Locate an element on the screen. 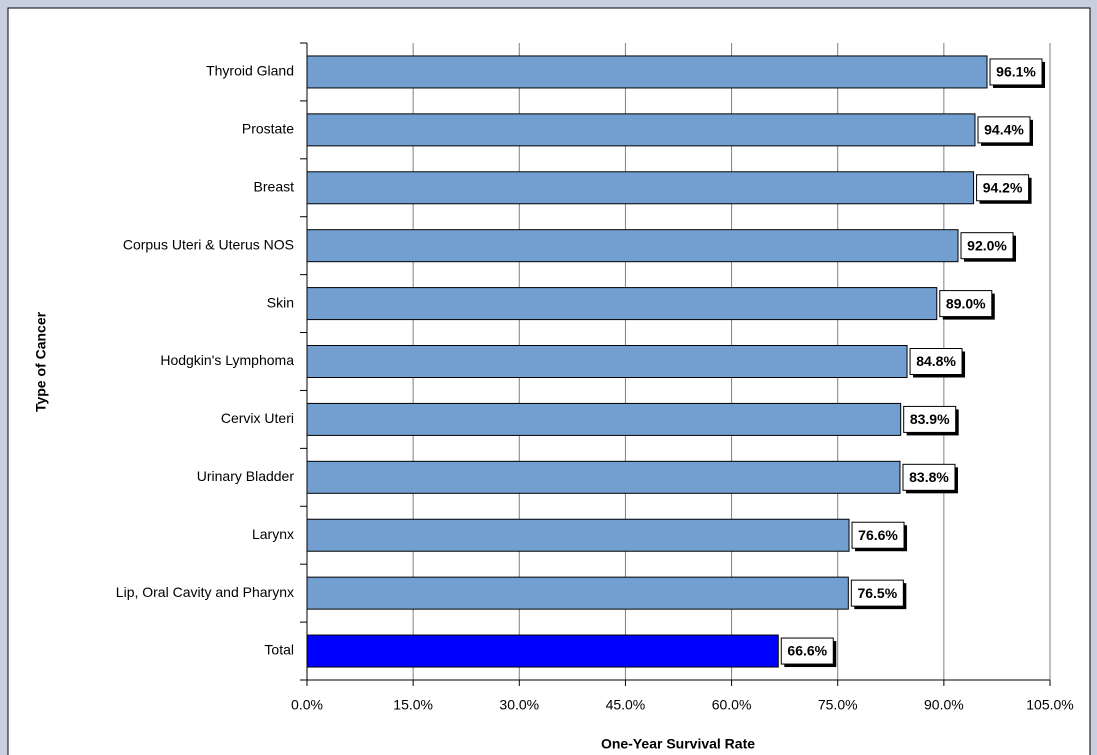  data-label: 76.5% is located at coordinates (877, 593).